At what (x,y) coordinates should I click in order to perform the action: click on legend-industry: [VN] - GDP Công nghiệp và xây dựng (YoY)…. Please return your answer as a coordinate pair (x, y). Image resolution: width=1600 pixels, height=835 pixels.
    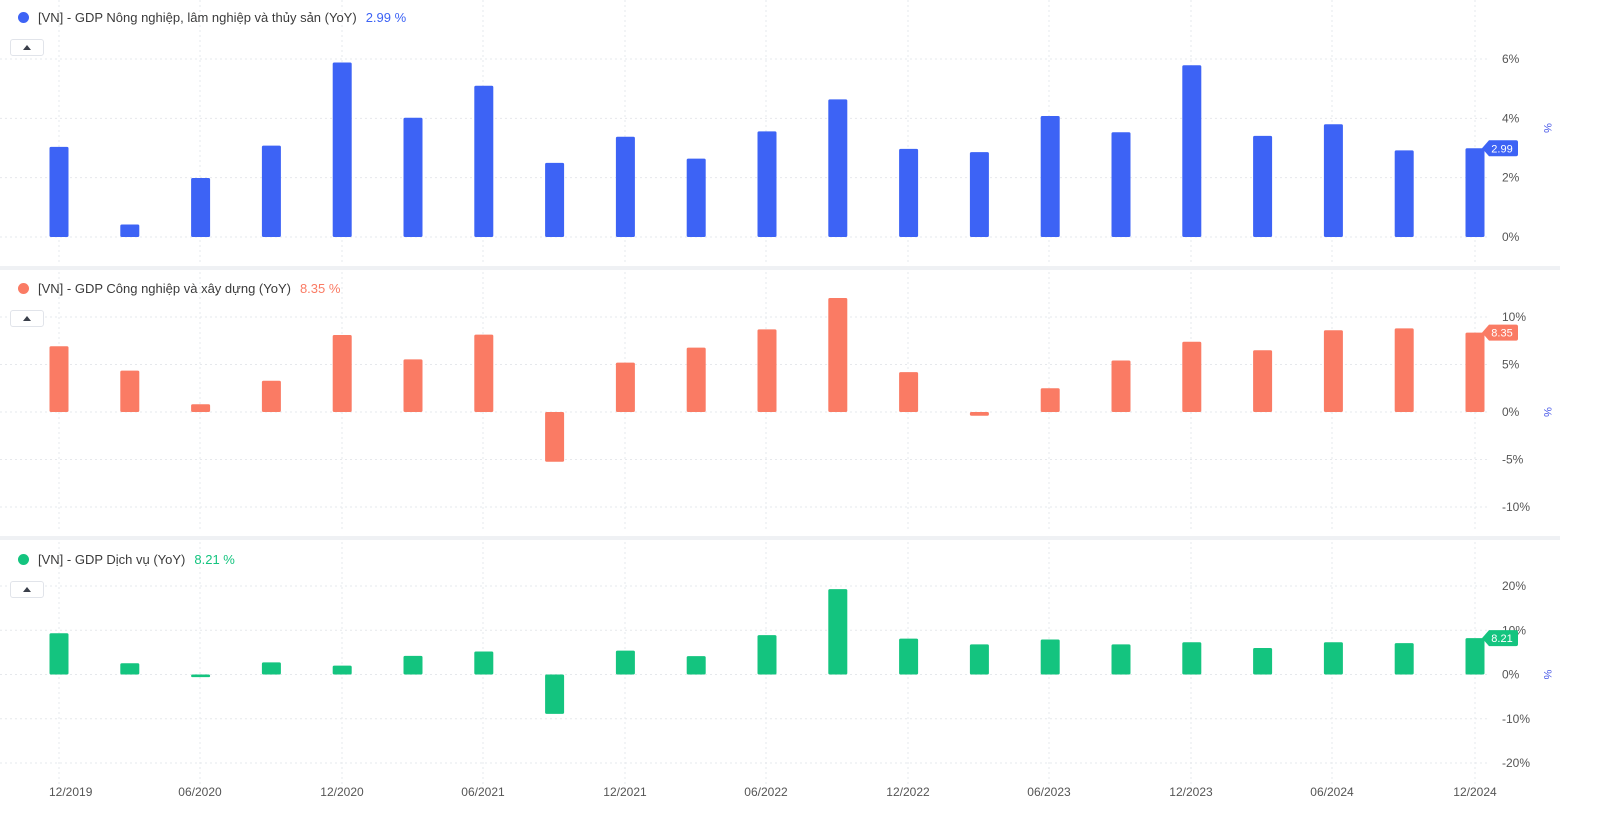
    Looking at the image, I should click on (179, 288).